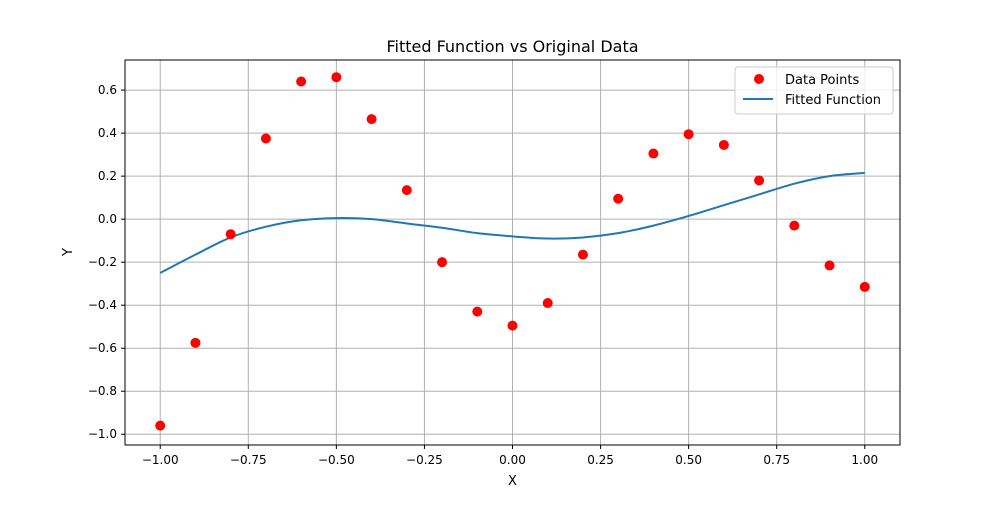 This screenshot has width=1000, height=505. What do you see at coordinates (833, 100) in the screenshot?
I see `legend-label-fitted-function: Fitted Function` at bounding box center [833, 100].